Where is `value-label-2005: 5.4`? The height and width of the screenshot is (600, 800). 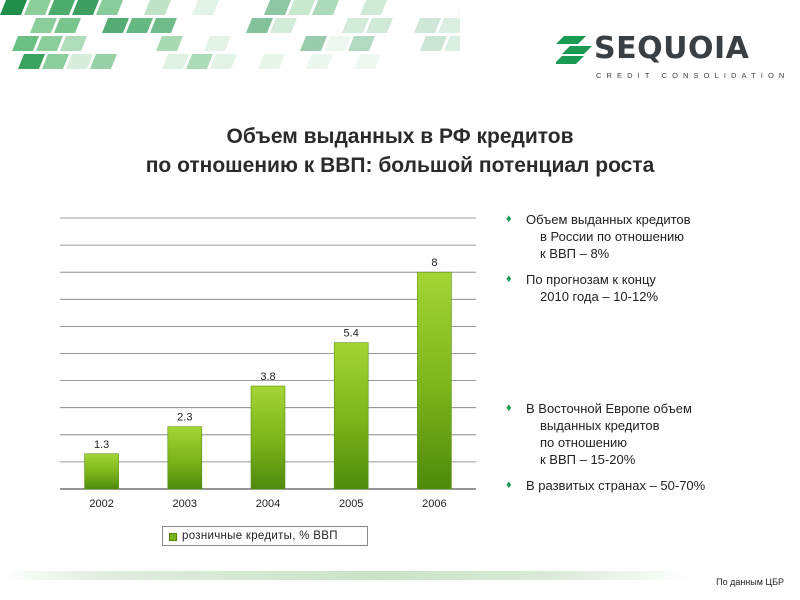
value-label-2005: 5.4 is located at coordinates (351, 334).